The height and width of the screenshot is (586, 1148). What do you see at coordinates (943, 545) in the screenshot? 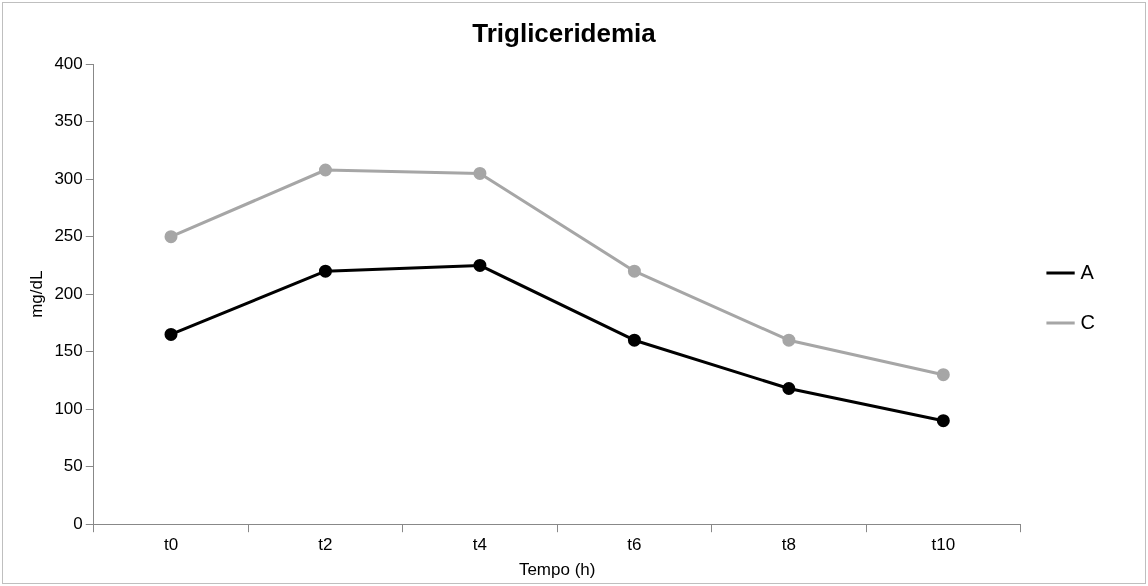
I see `x-tick-label: t10` at bounding box center [943, 545].